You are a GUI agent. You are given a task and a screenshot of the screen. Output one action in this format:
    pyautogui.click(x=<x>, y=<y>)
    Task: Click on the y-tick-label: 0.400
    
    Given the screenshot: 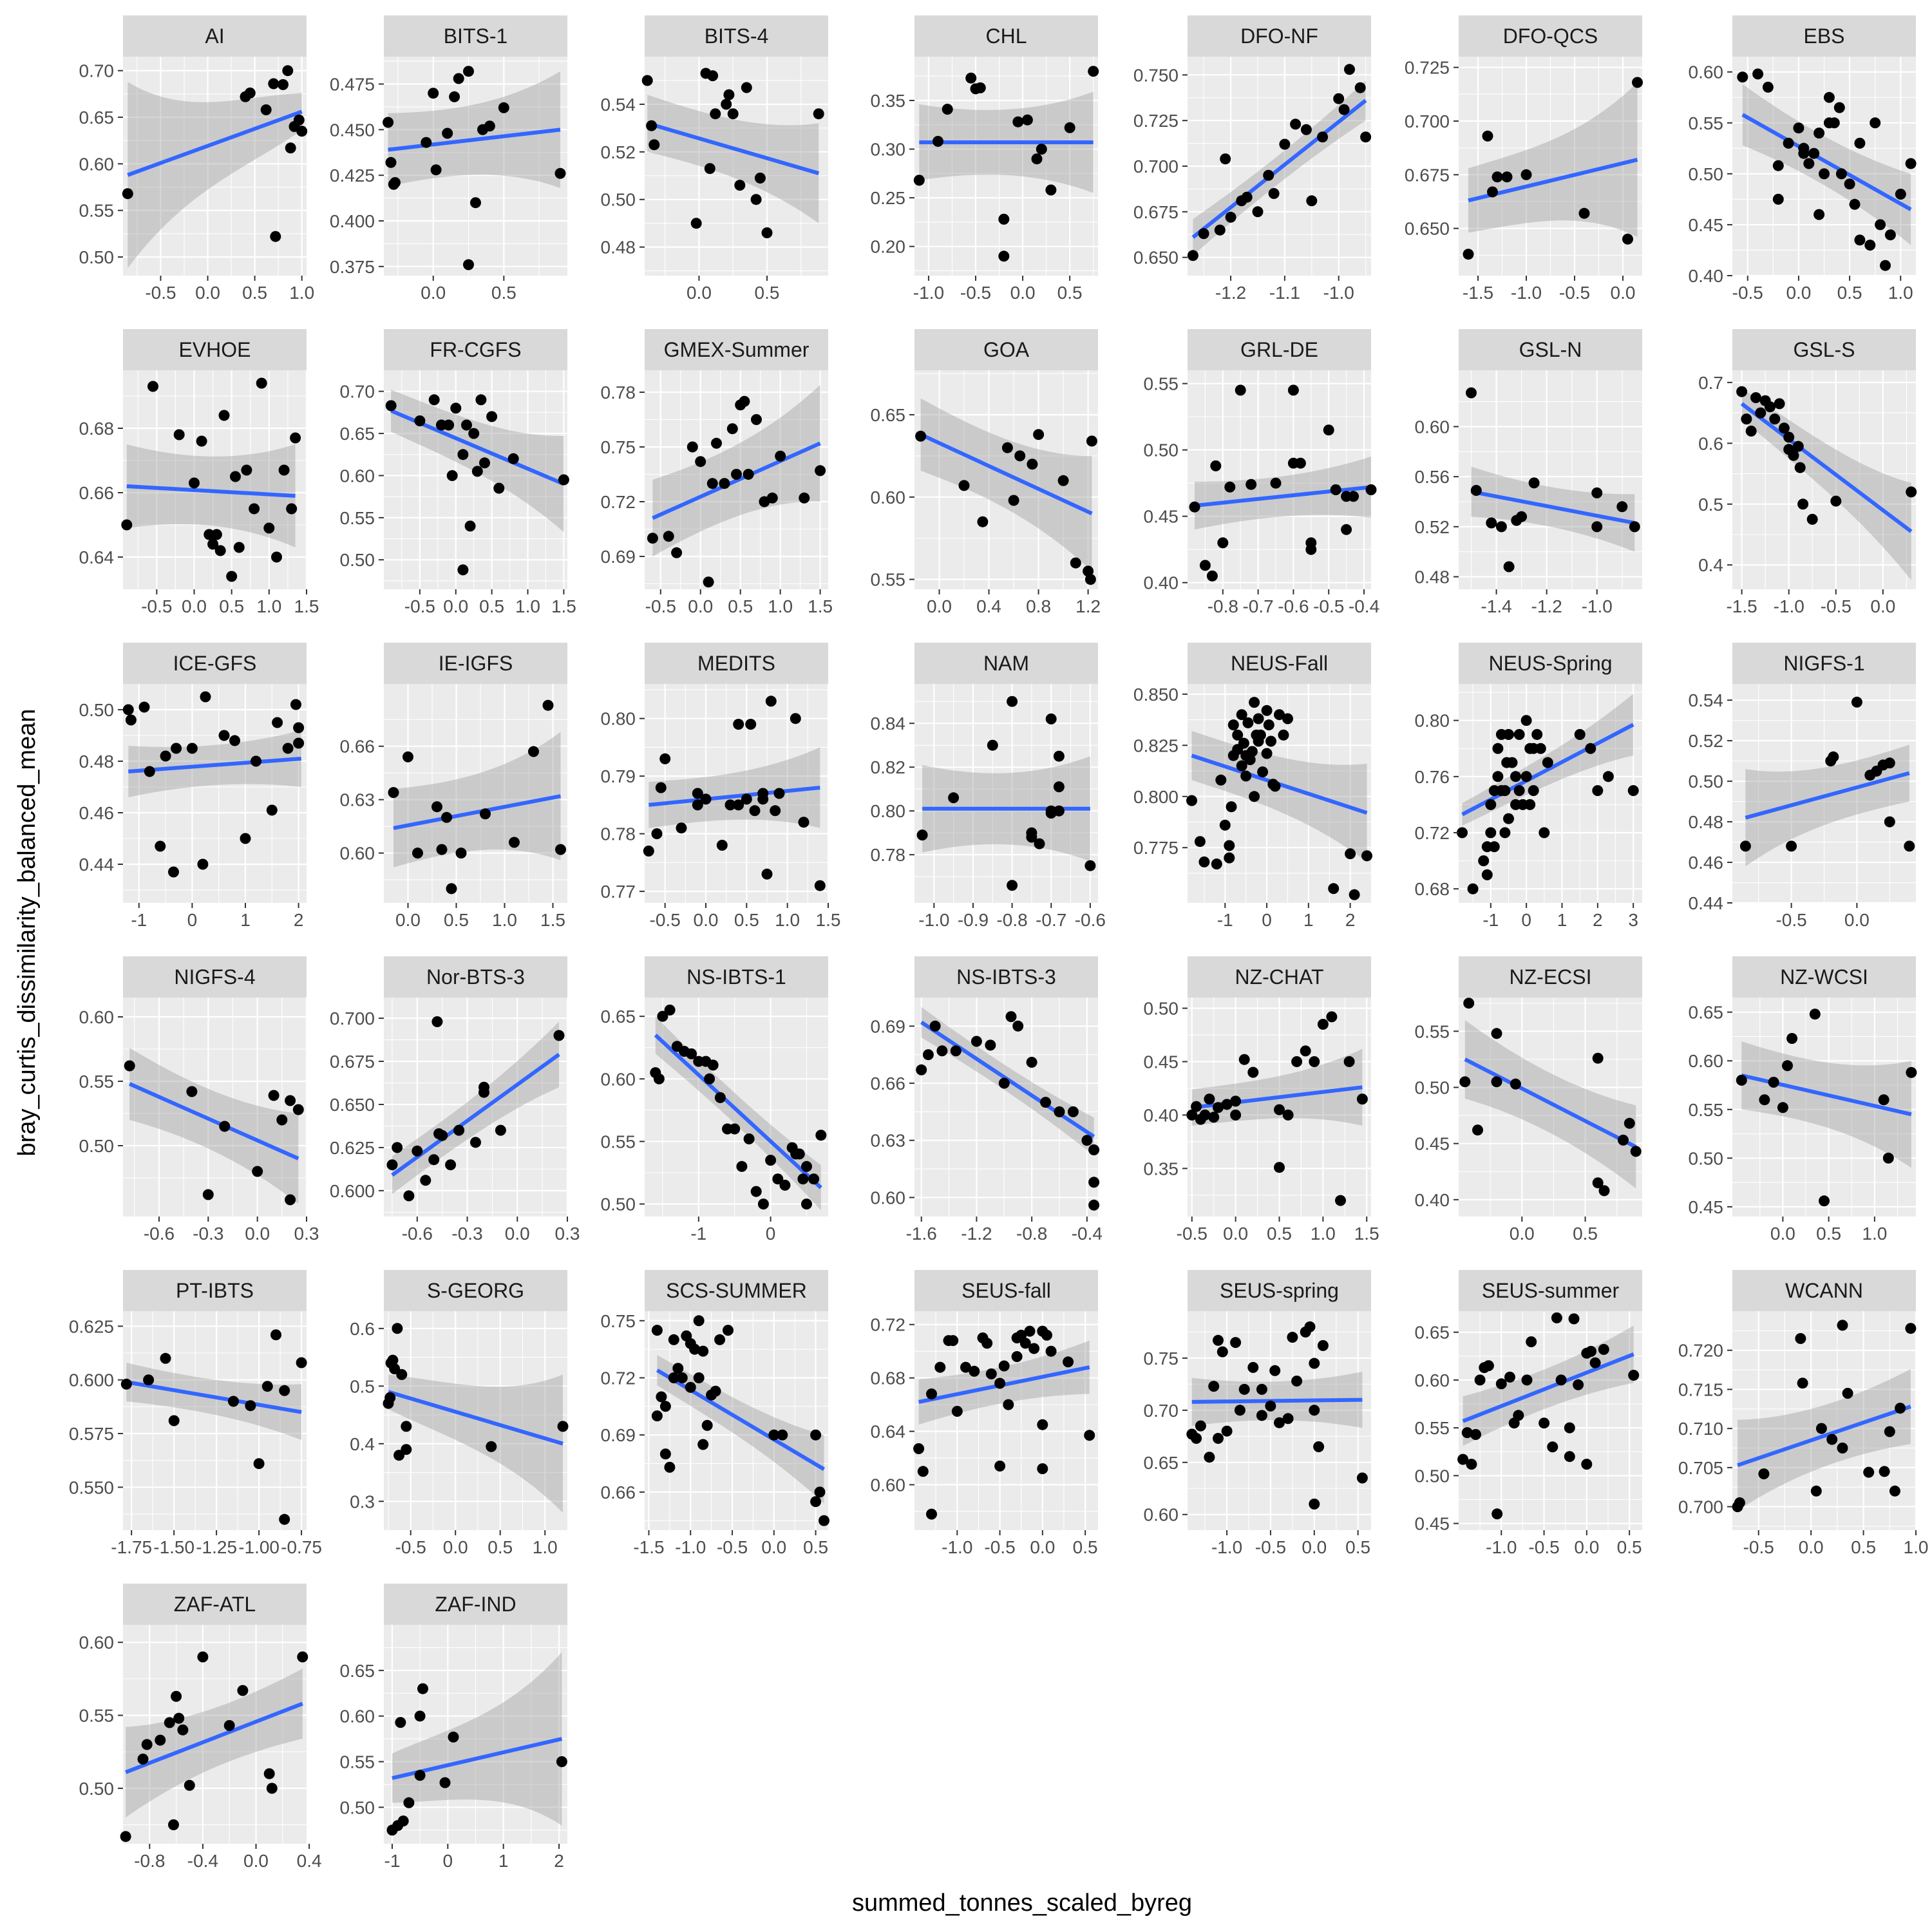 What is the action you would take?
    pyautogui.click(x=352, y=221)
    